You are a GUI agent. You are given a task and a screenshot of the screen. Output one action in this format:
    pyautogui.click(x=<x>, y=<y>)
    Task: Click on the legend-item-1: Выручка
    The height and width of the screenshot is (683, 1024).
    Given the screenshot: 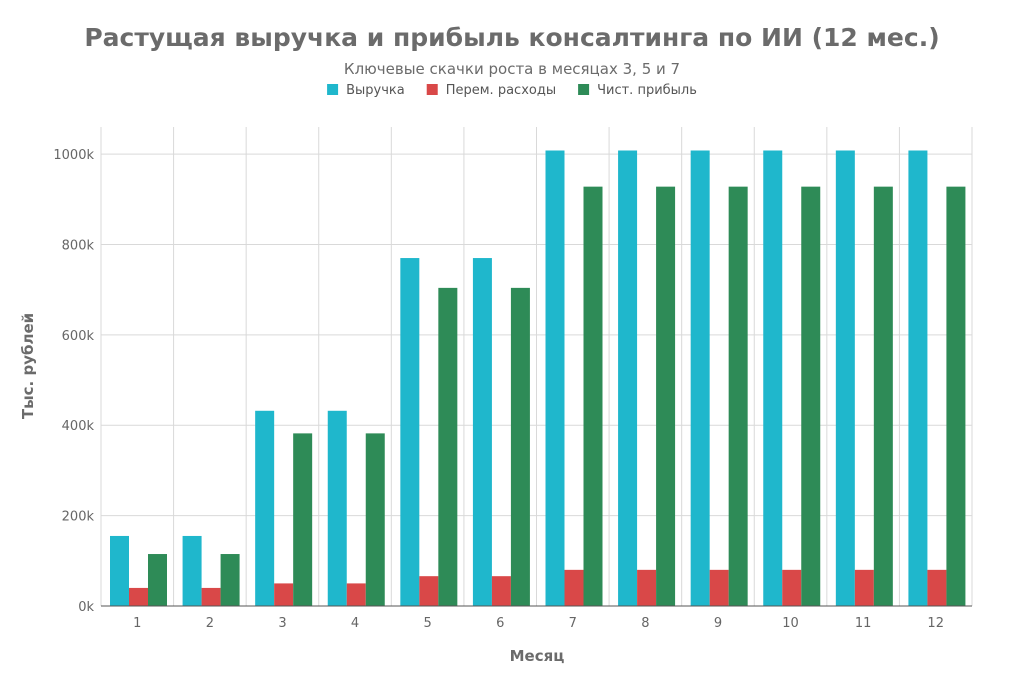 What is the action you would take?
    pyautogui.click(x=366, y=90)
    